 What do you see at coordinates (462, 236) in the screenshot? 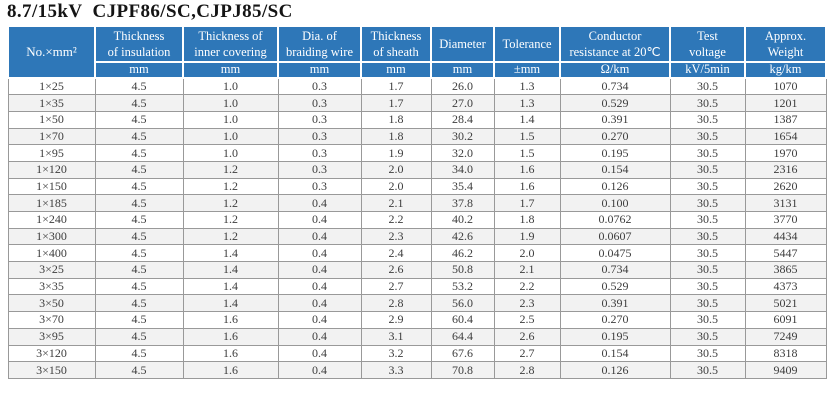
I see `value-cell: 42.6` at bounding box center [462, 236].